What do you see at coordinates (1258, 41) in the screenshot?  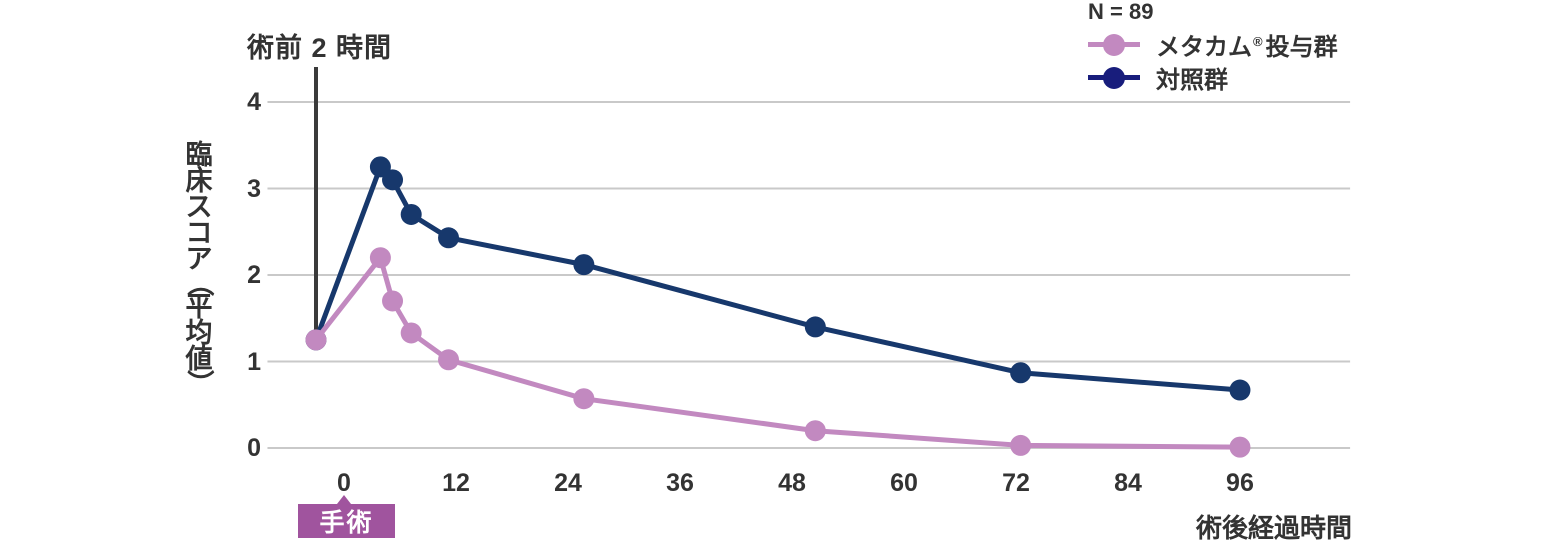 I see `registered-trademark-icon: ®` at bounding box center [1258, 41].